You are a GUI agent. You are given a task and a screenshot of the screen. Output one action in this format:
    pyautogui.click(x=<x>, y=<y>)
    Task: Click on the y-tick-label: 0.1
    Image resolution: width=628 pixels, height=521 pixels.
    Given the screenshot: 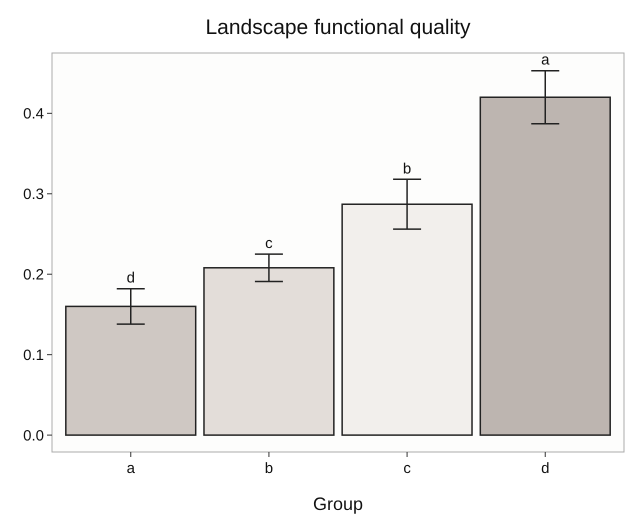 What is the action you would take?
    pyautogui.click(x=33, y=355)
    